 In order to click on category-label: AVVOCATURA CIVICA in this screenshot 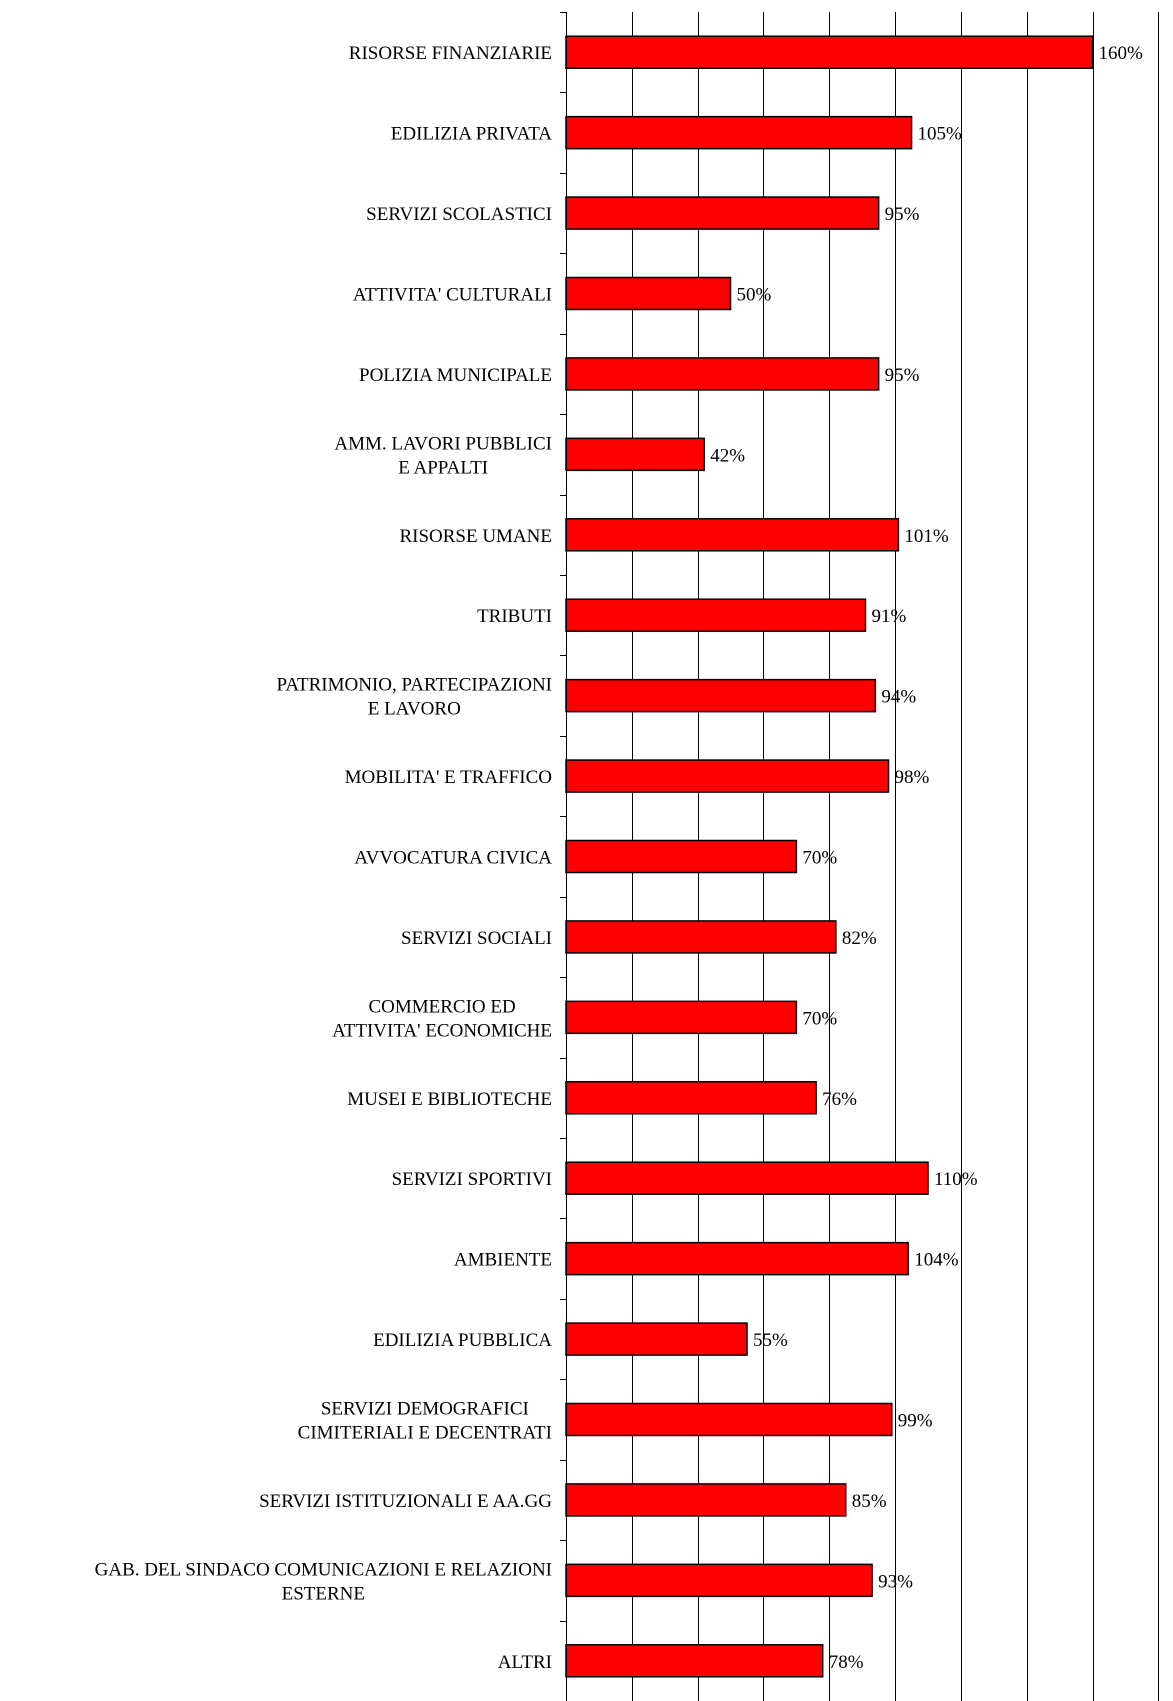, I will do `click(453, 858)`.